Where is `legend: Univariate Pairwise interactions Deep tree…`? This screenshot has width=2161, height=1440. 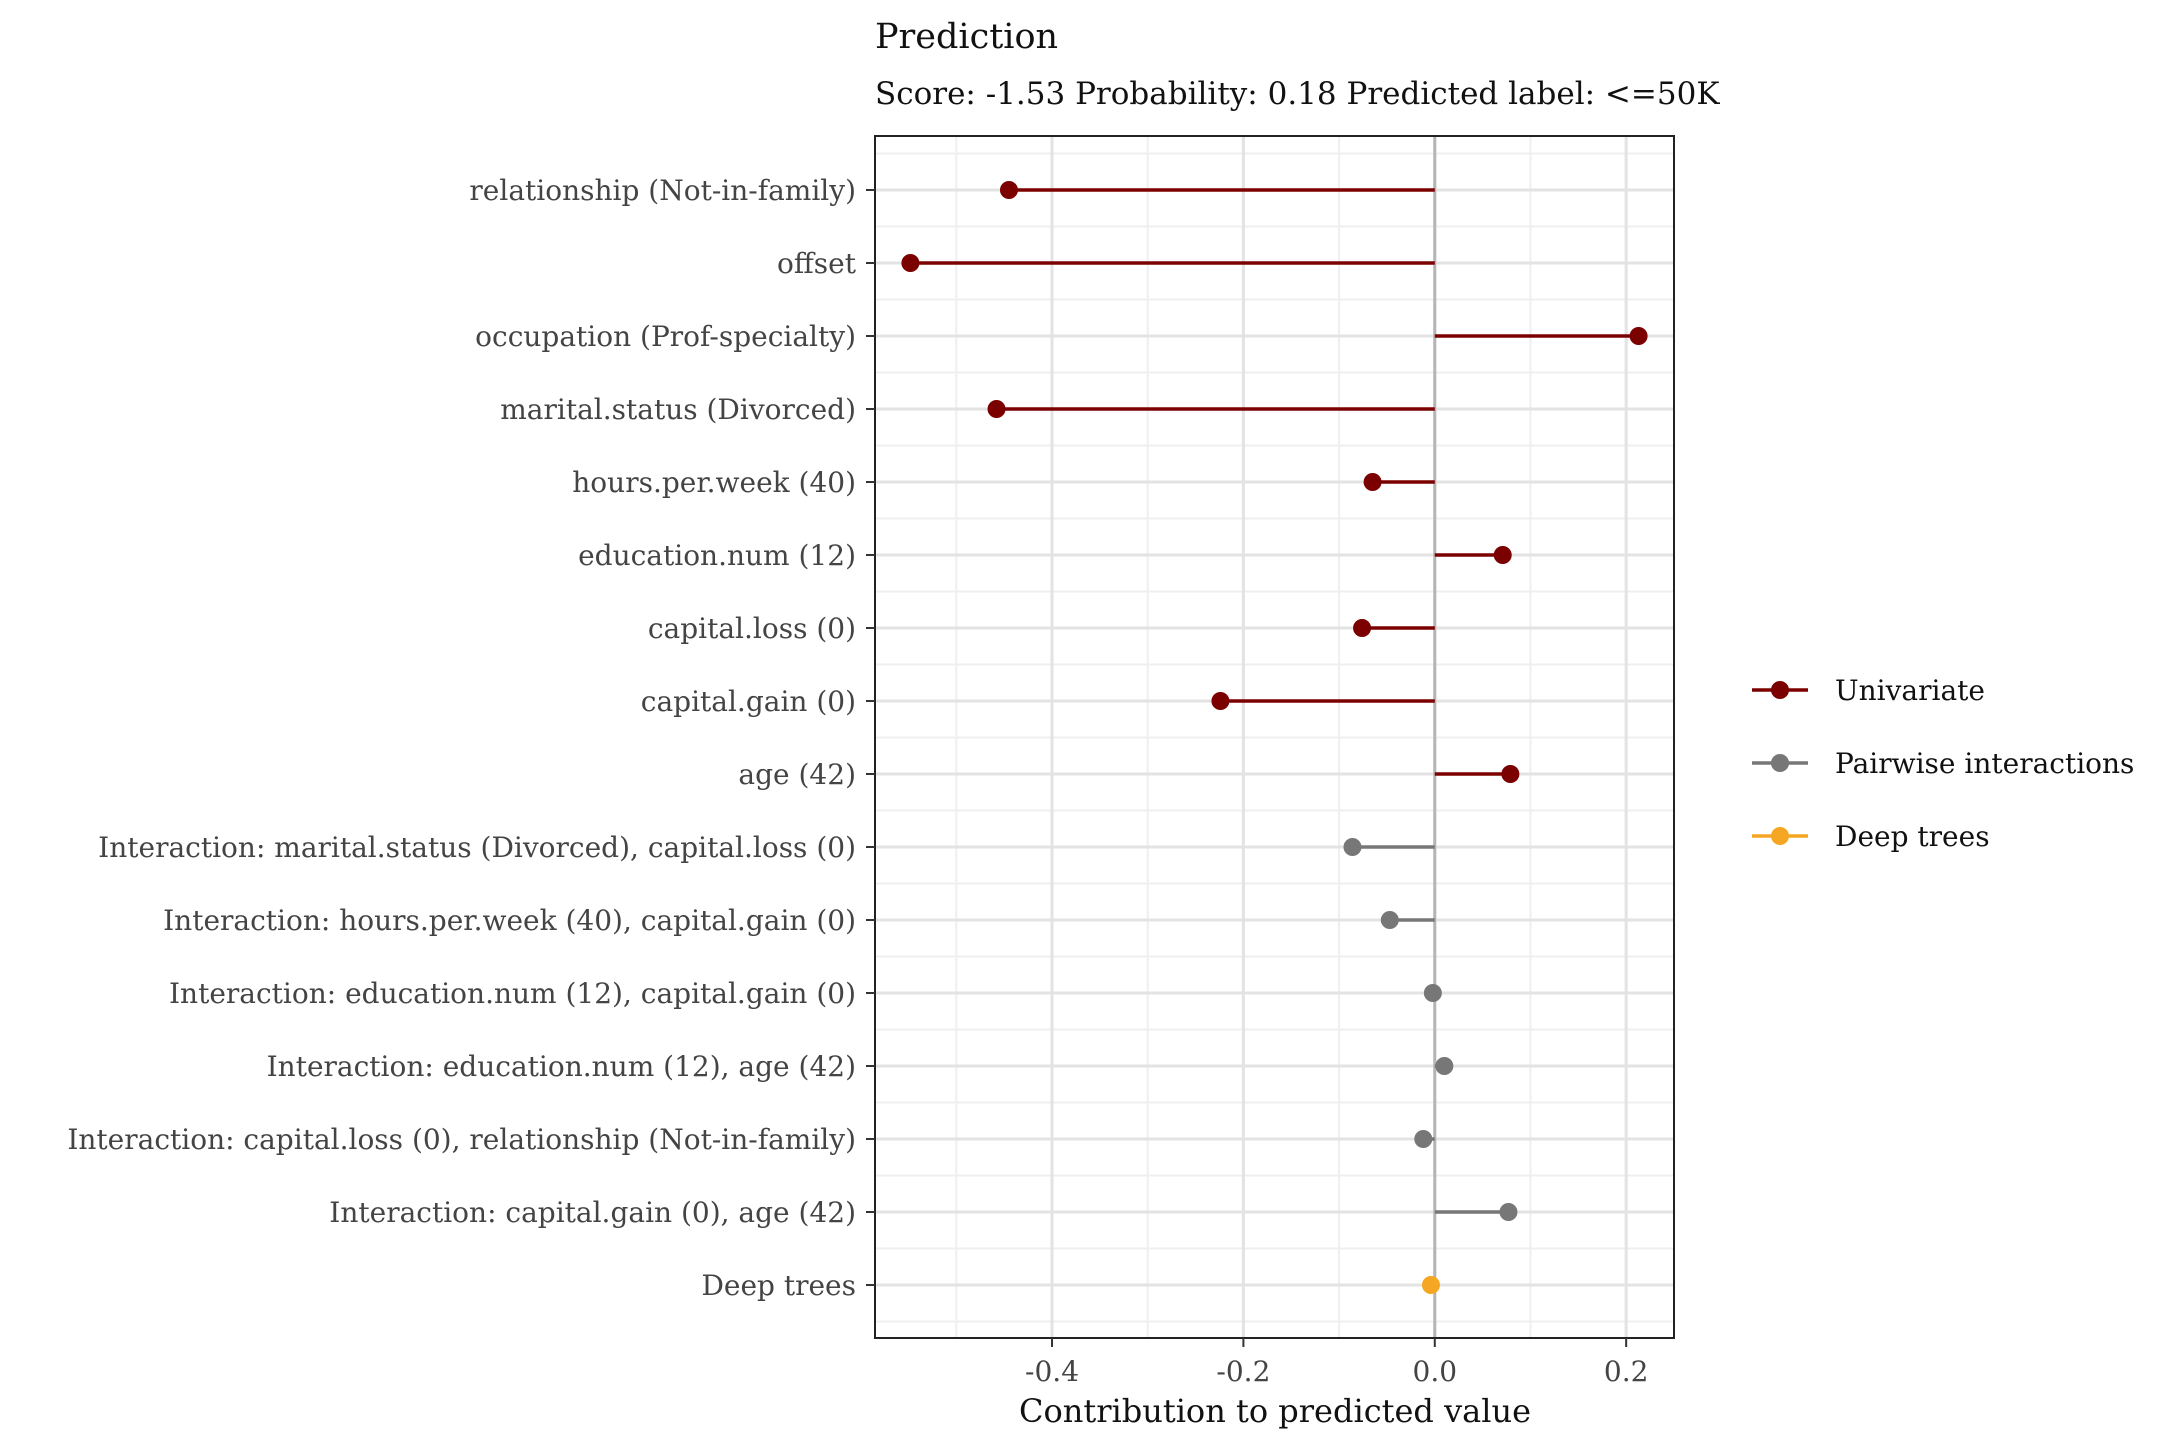
legend: Univariate Pairwise interactions Deep tree… is located at coordinates (1943, 763).